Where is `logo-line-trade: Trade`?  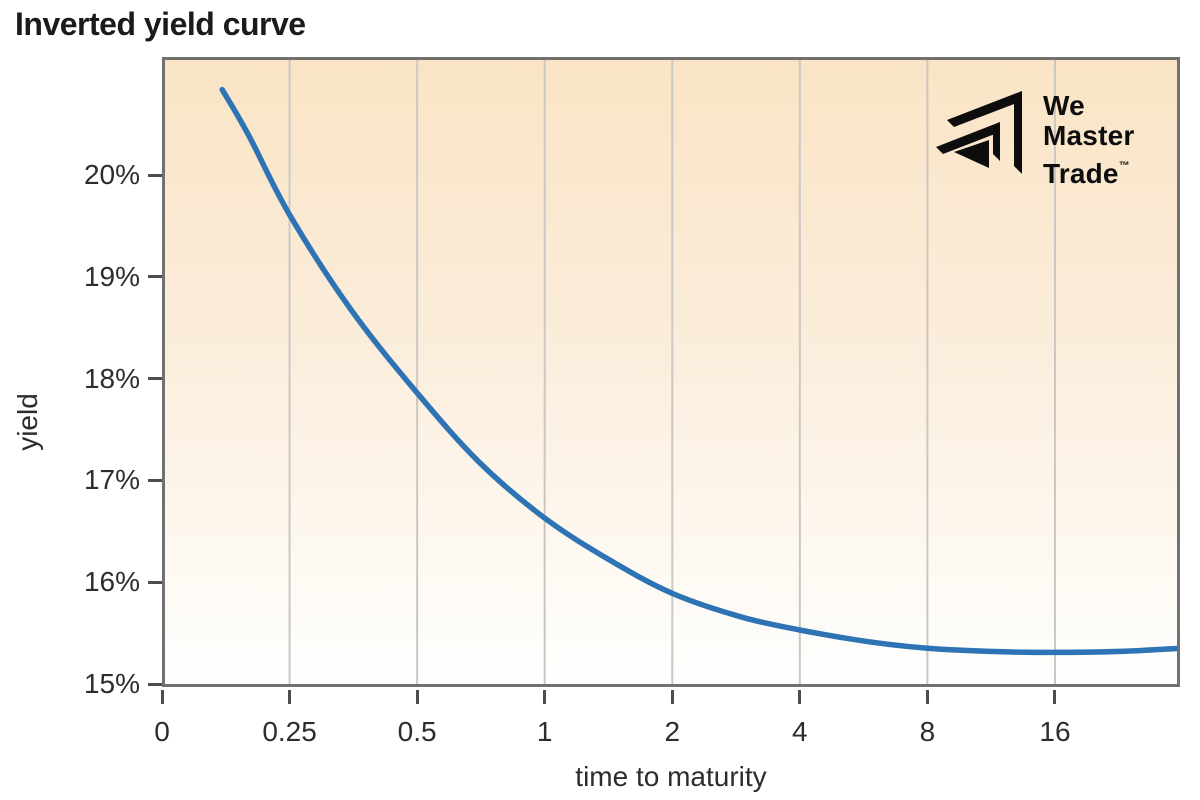
logo-line-trade: Trade is located at coordinates (1081, 173).